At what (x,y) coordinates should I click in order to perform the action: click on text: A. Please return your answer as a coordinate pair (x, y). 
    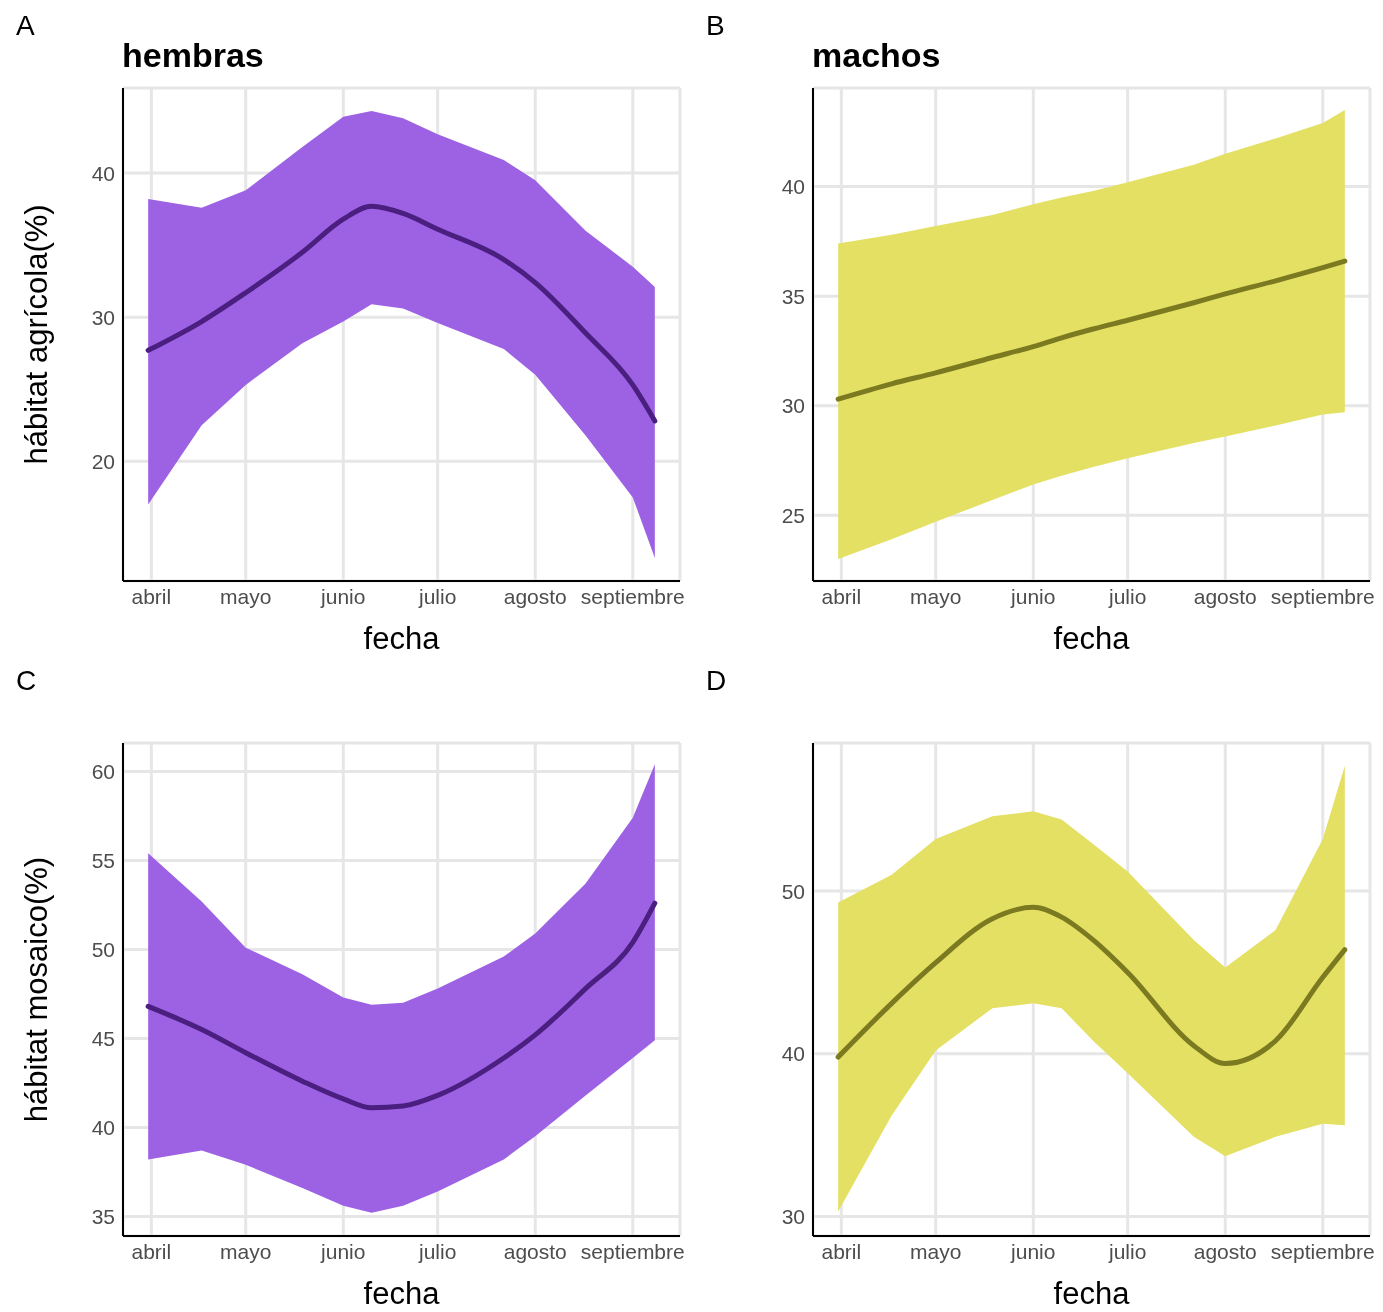
    Looking at the image, I should click on (25, 26).